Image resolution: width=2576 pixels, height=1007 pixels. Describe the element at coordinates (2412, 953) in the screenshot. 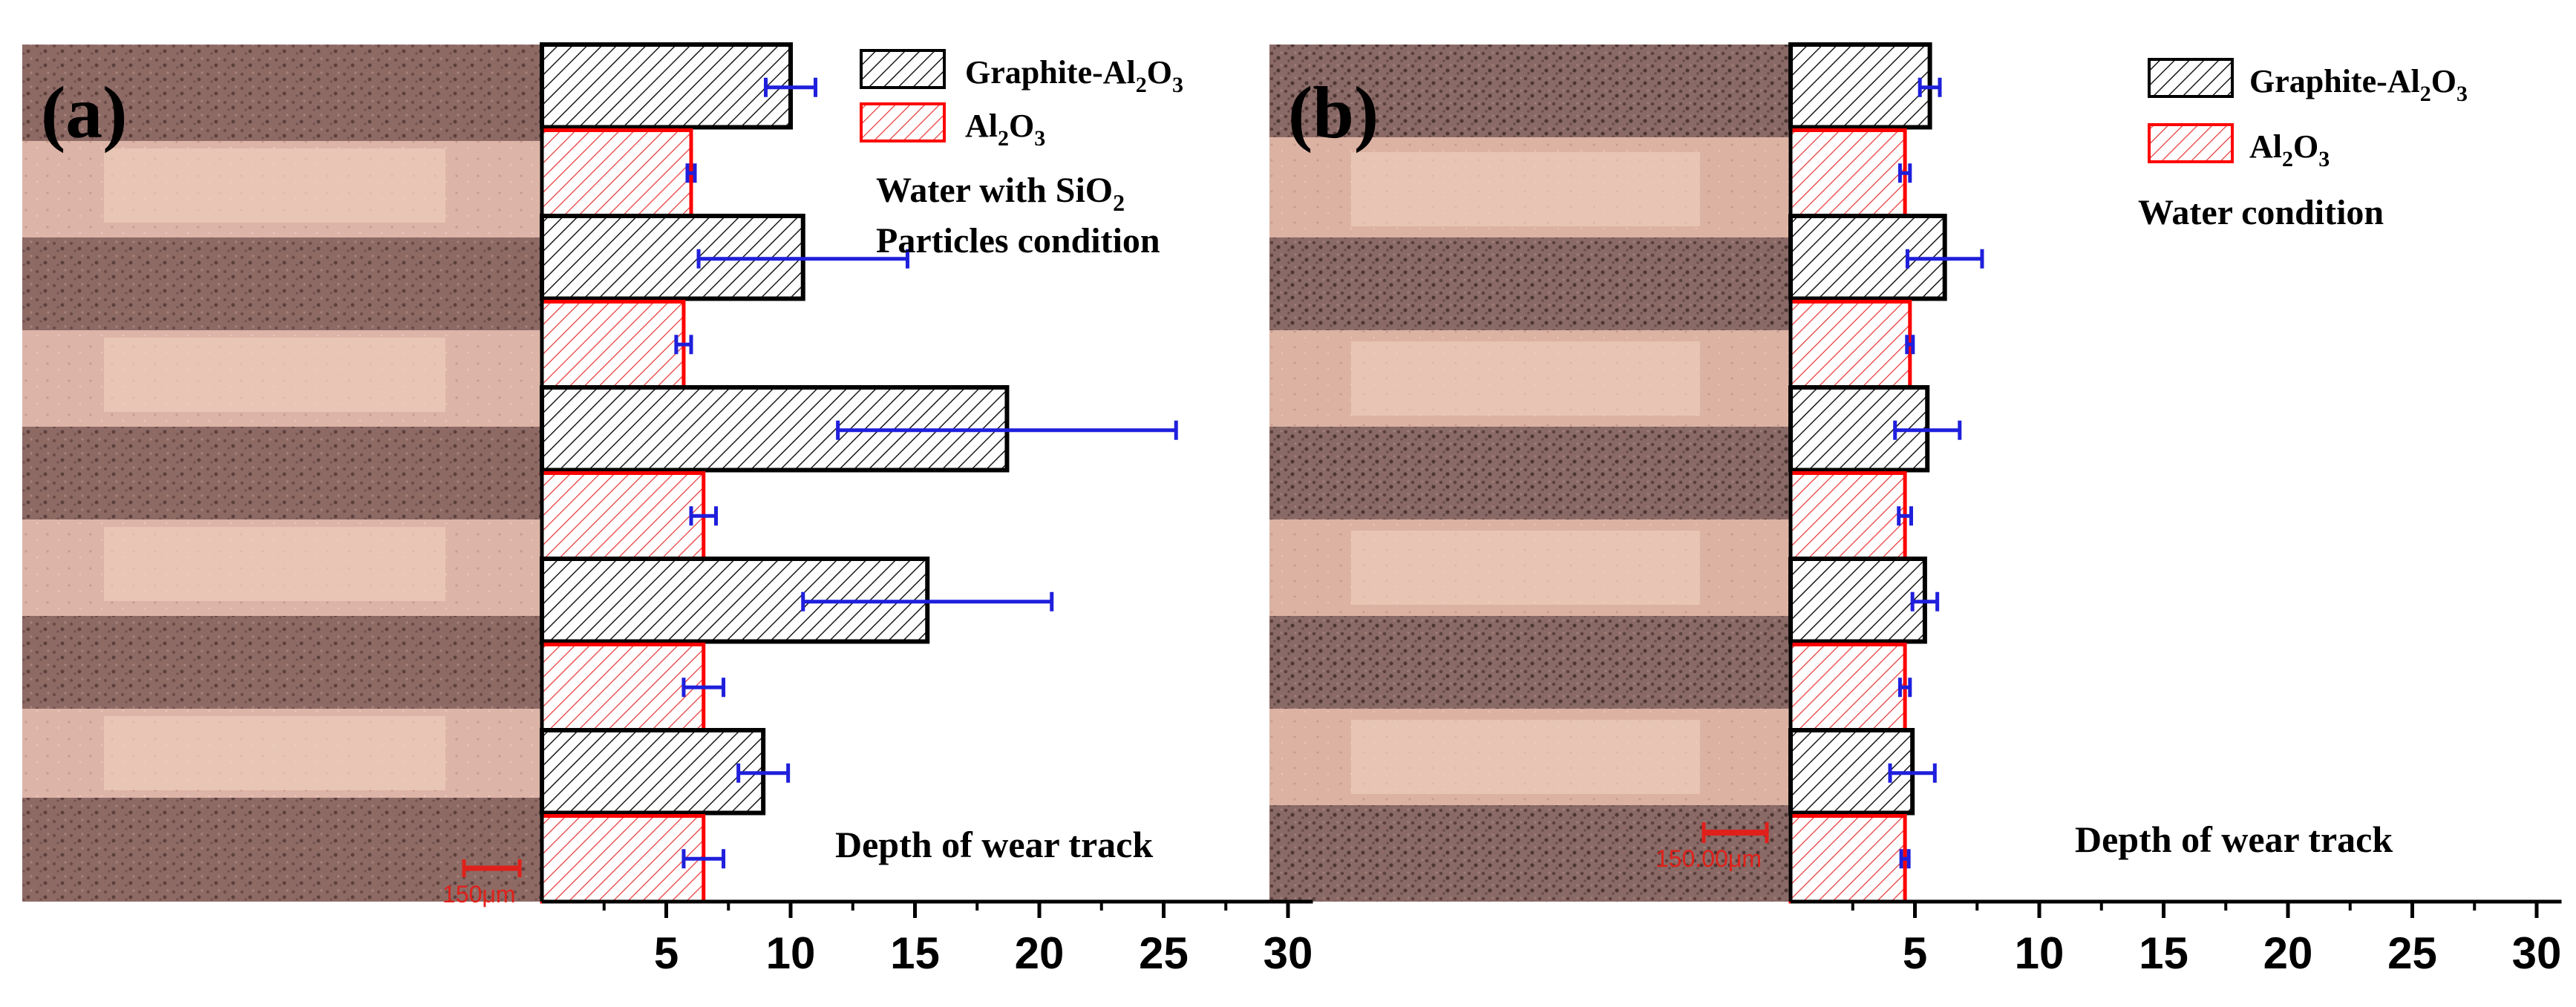

I see `tick-label-b-25: 25` at that location.